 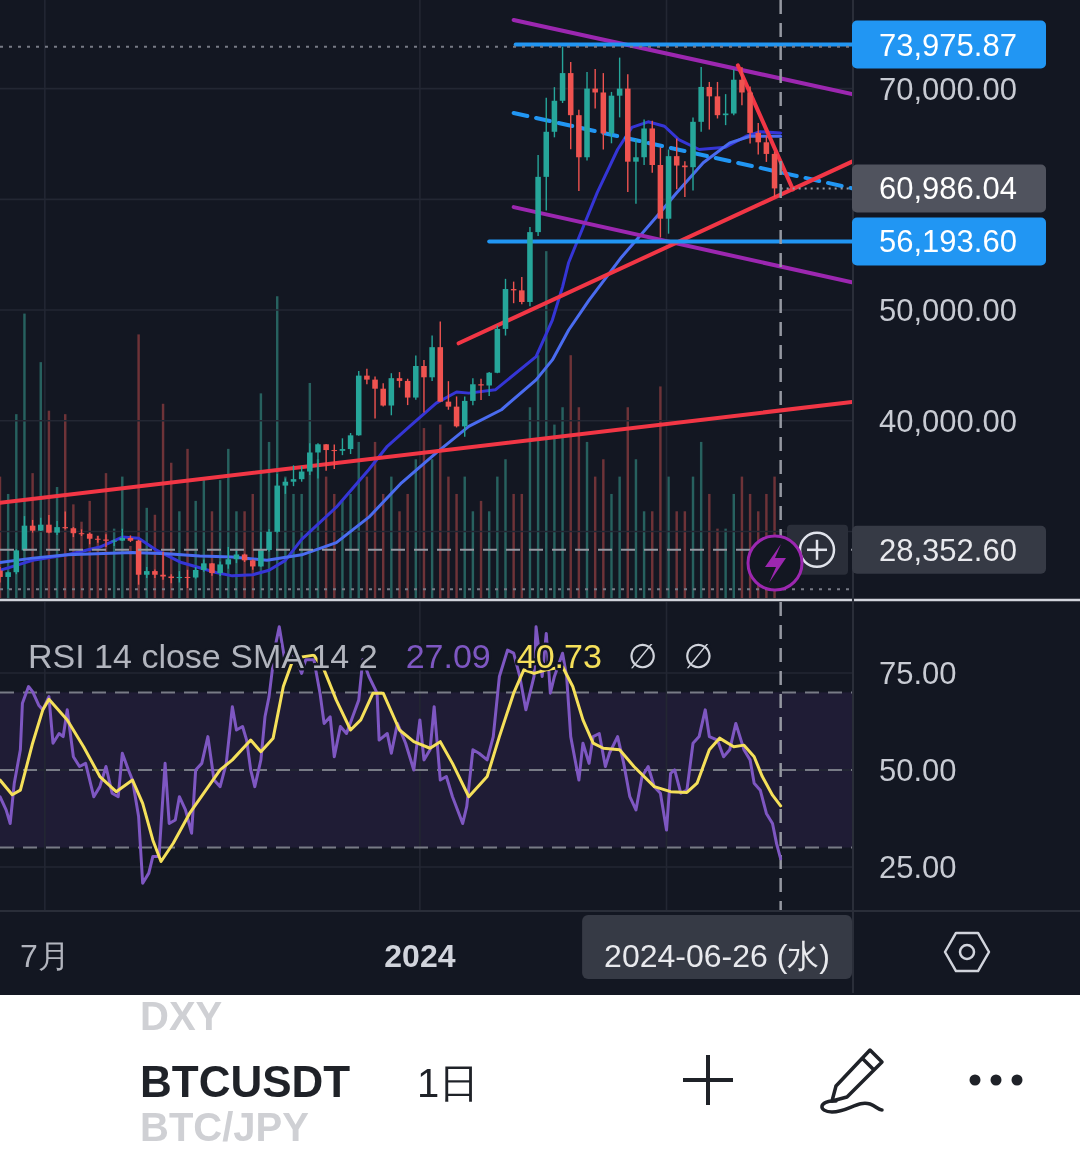 I want to click on annotation: 27.09, so click(x=448, y=656).